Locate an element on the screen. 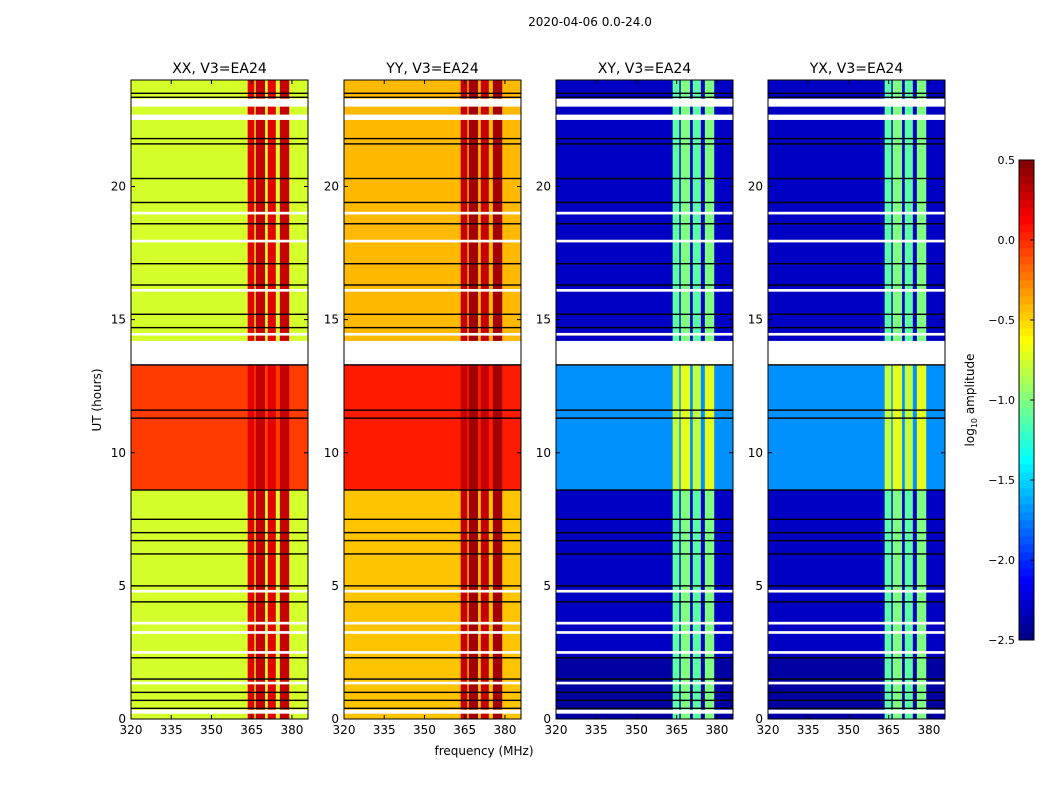  y-tick-label: 20 is located at coordinates (118, 187).